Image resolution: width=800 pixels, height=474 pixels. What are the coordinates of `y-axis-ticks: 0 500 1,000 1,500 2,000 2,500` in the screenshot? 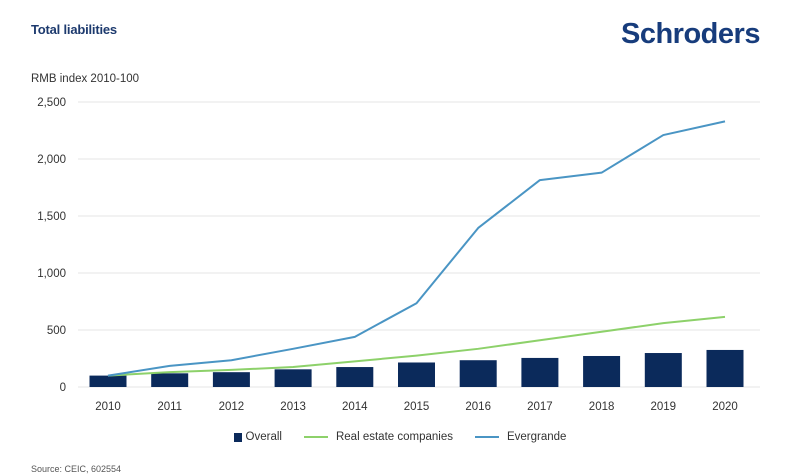 It's located at (51, 245).